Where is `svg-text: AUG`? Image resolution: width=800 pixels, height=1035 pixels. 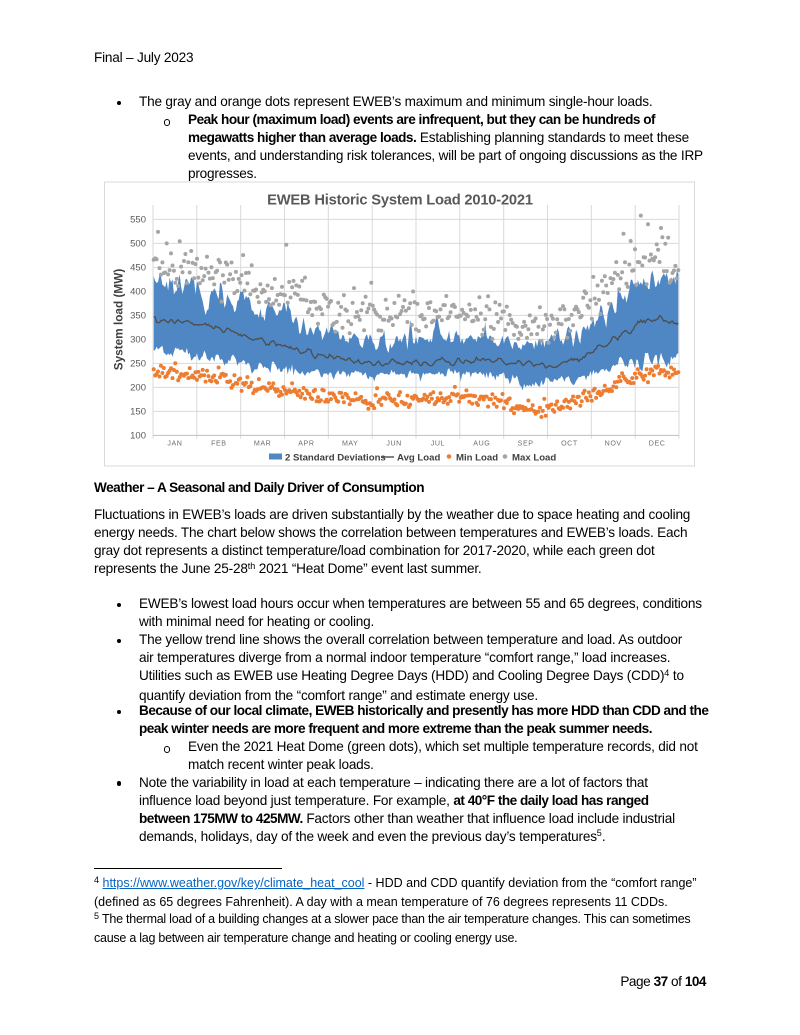 svg-text: AUG is located at coordinates (481, 444).